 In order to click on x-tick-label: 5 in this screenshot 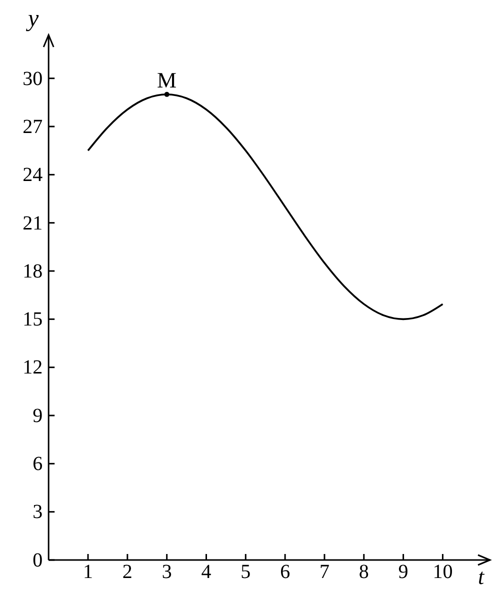, I will do `click(245, 572)`.